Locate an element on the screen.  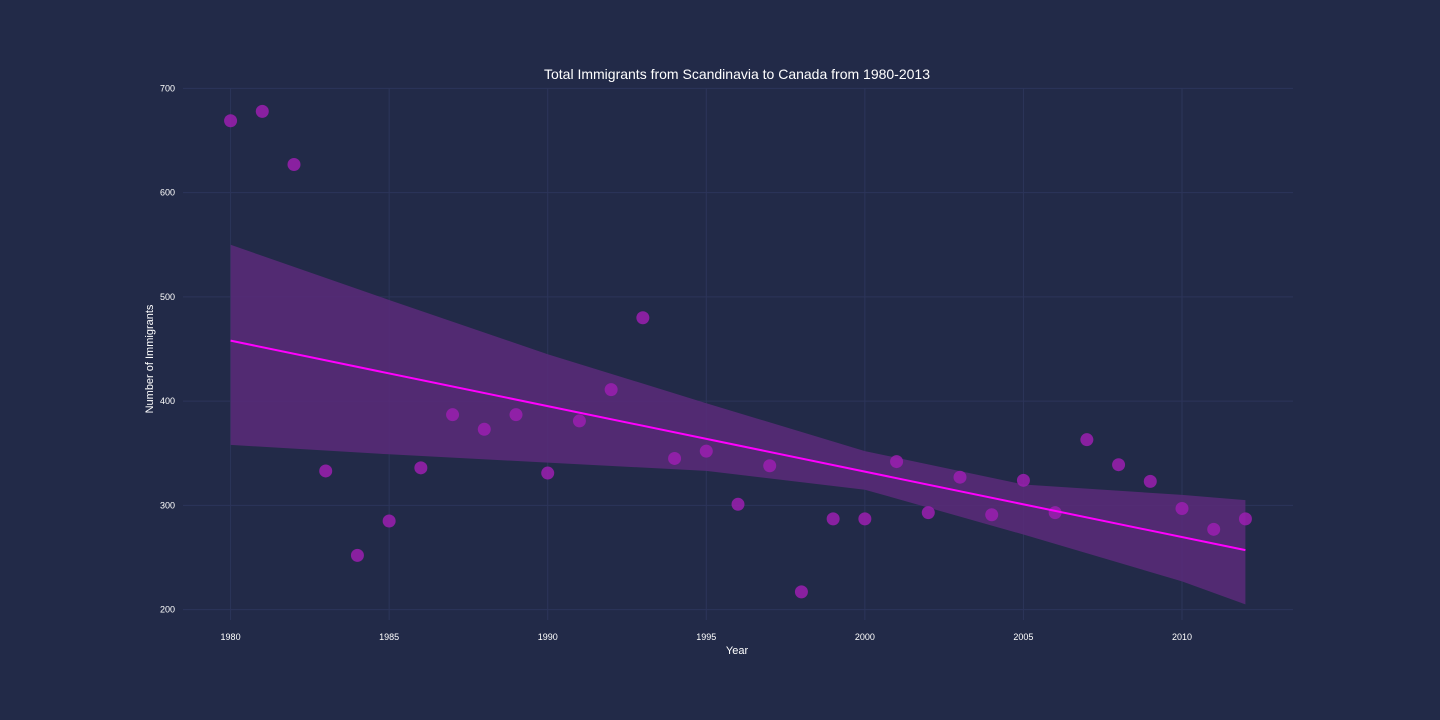
y-axis-label: Number of Immigrants is located at coordinates (150, 358).